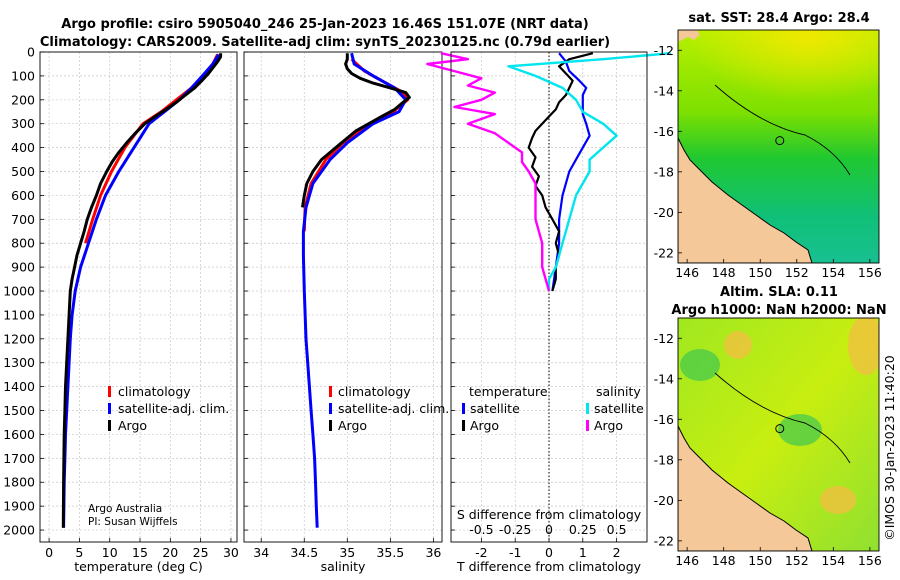 The width and height of the screenshot is (900, 580). Describe the element at coordinates (354, 290) in the screenshot. I see `series-line-satellite-adj-clim-` at that location.